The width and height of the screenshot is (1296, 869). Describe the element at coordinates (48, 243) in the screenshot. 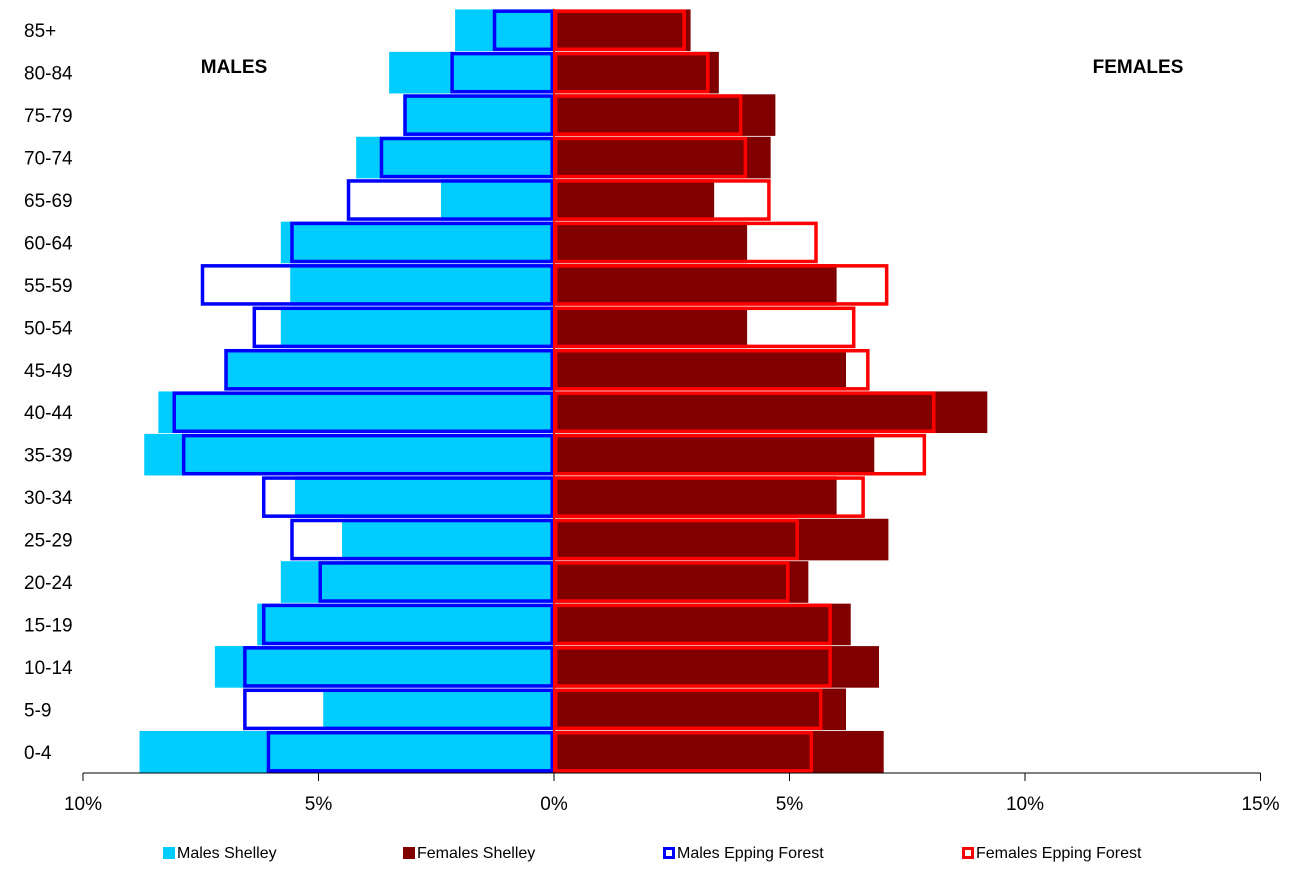

I see `category-label-60-64: 60-64` at that location.